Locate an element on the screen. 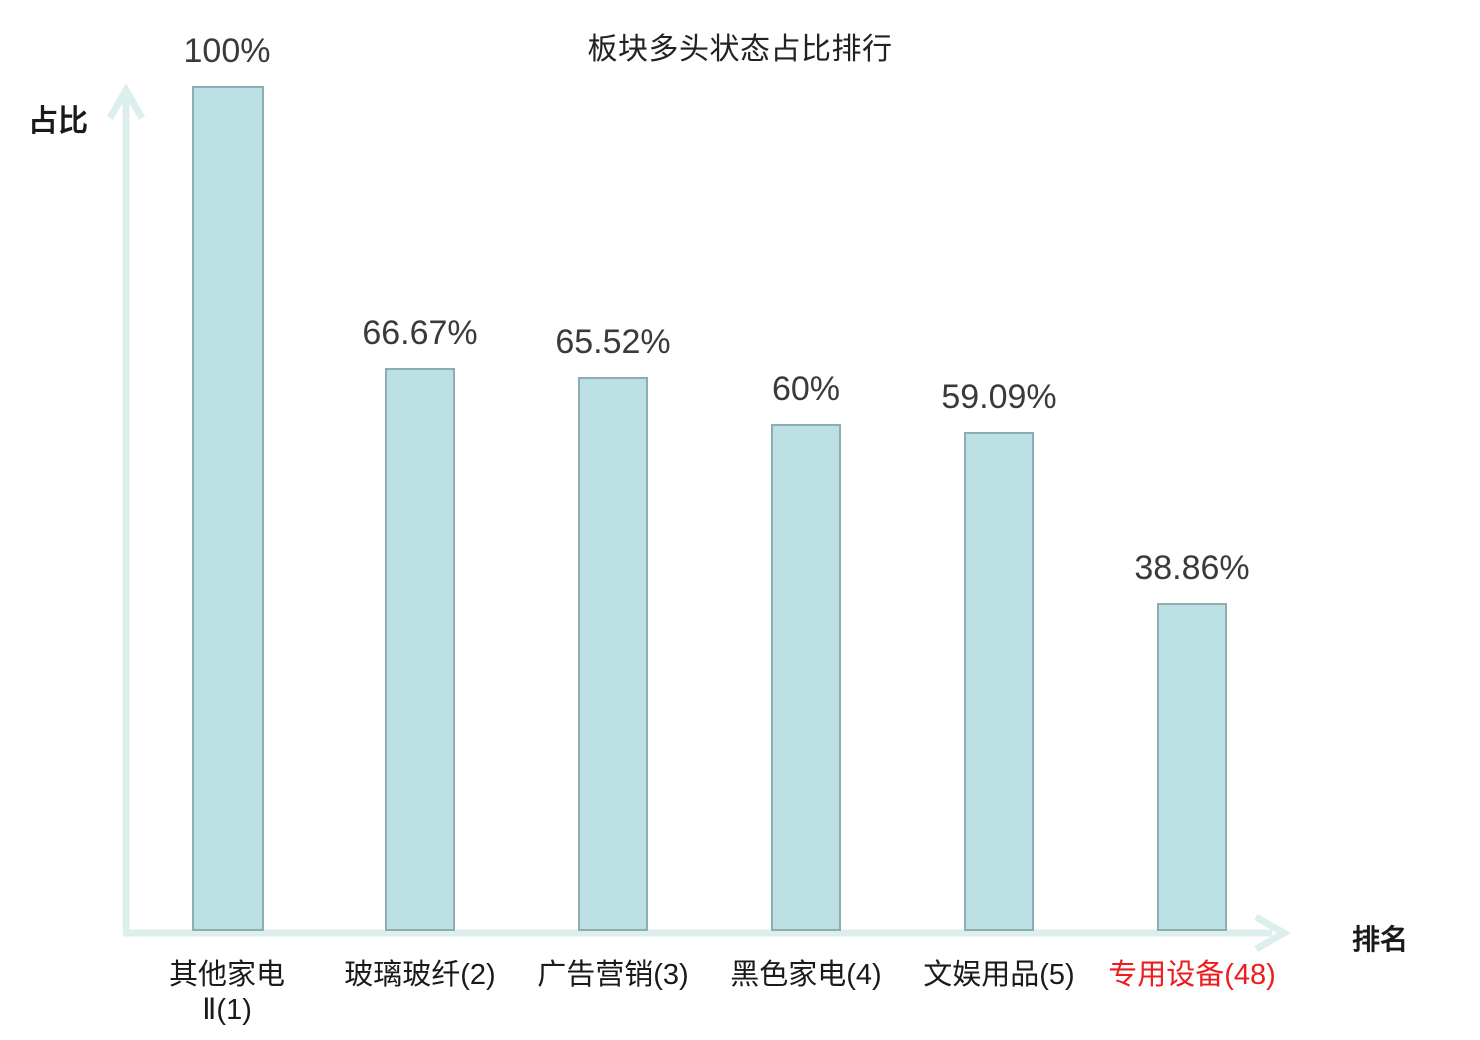 Image resolution: width=1480 pixels, height=1040 pixels. chart-title: 板块多头状态占比排行 is located at coordinates (740, 49).